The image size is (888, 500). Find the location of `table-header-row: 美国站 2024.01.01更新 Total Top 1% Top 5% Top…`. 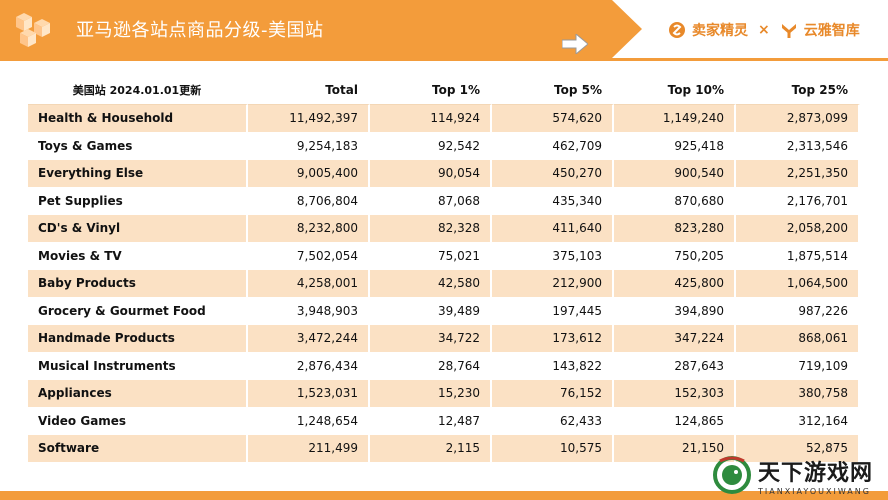

table-header-row: 美国站 2024.01.01更新 Total Top 1% Top 5% Top… is located at coordinates (444, 91).